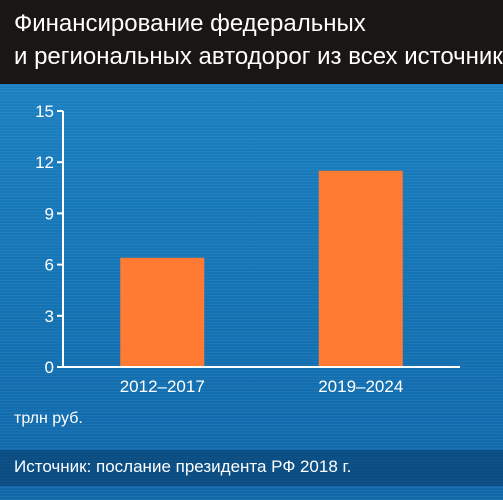  Describe the element at coordinates (262, 386) in the screenshot. I see `x-axis-labels: 2012–2017 2019–2024` at that location.